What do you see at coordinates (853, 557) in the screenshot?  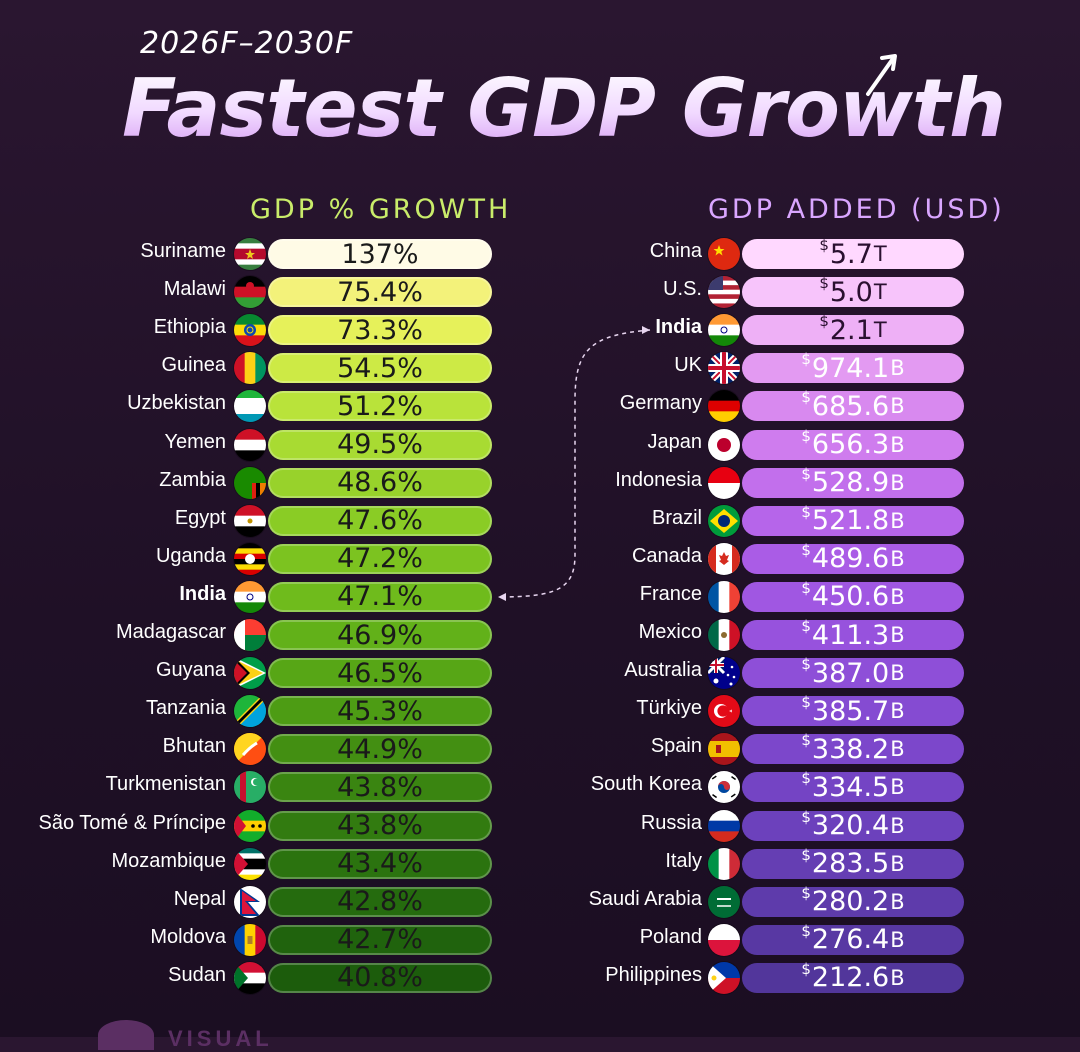 I see `gdp-added-bar: $489.6 B` at bounding box center [853, 557].